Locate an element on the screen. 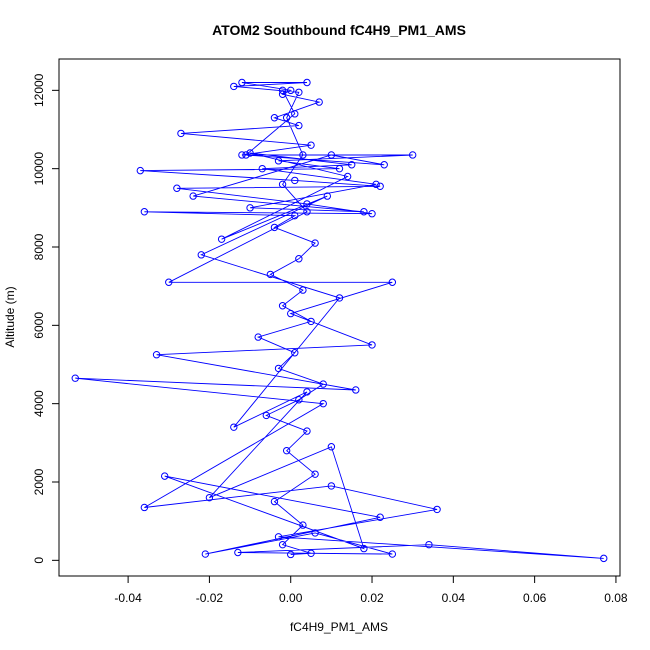  y-tick-label: 2000 is located at coordinates (39, 481).